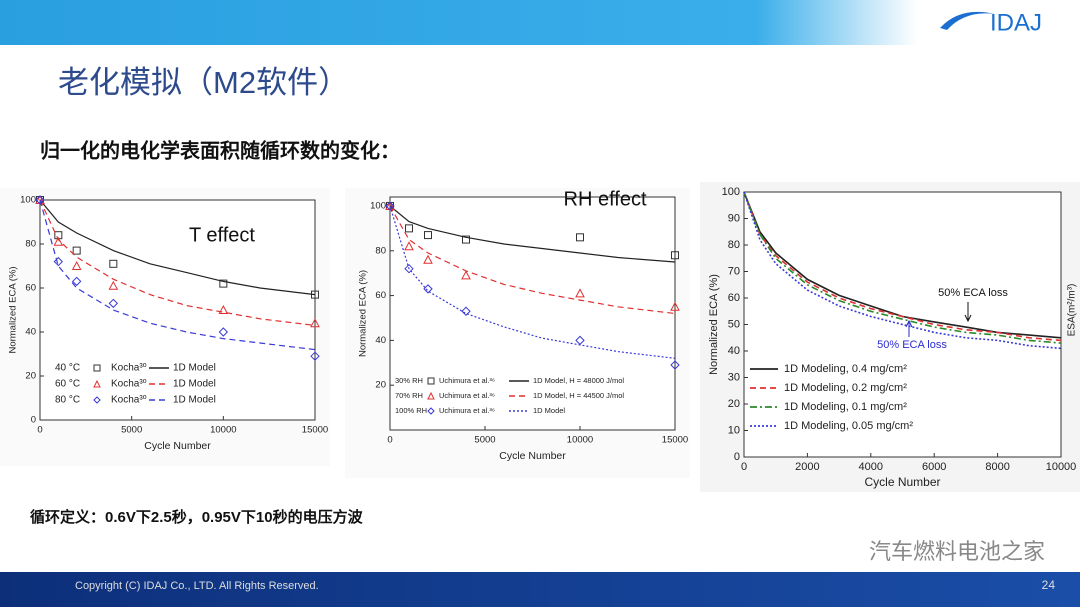  I want to click on x-tick-label: 4000, so click(871, 467).